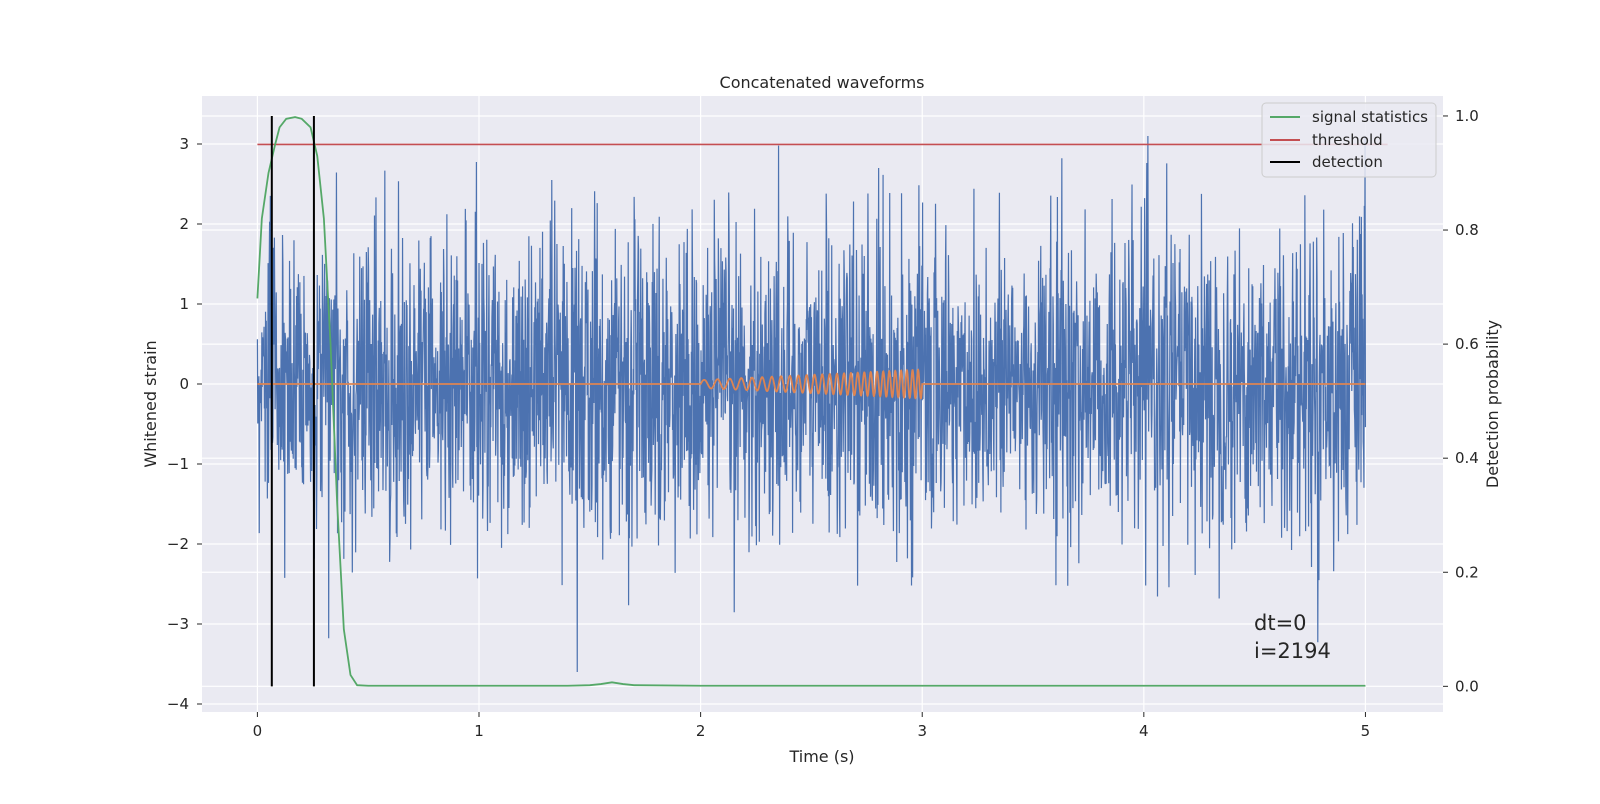 The height and width of the screenshot is (804, 1600). I want to click on y-right-tick-label: 0.2, so click(1467, 572).